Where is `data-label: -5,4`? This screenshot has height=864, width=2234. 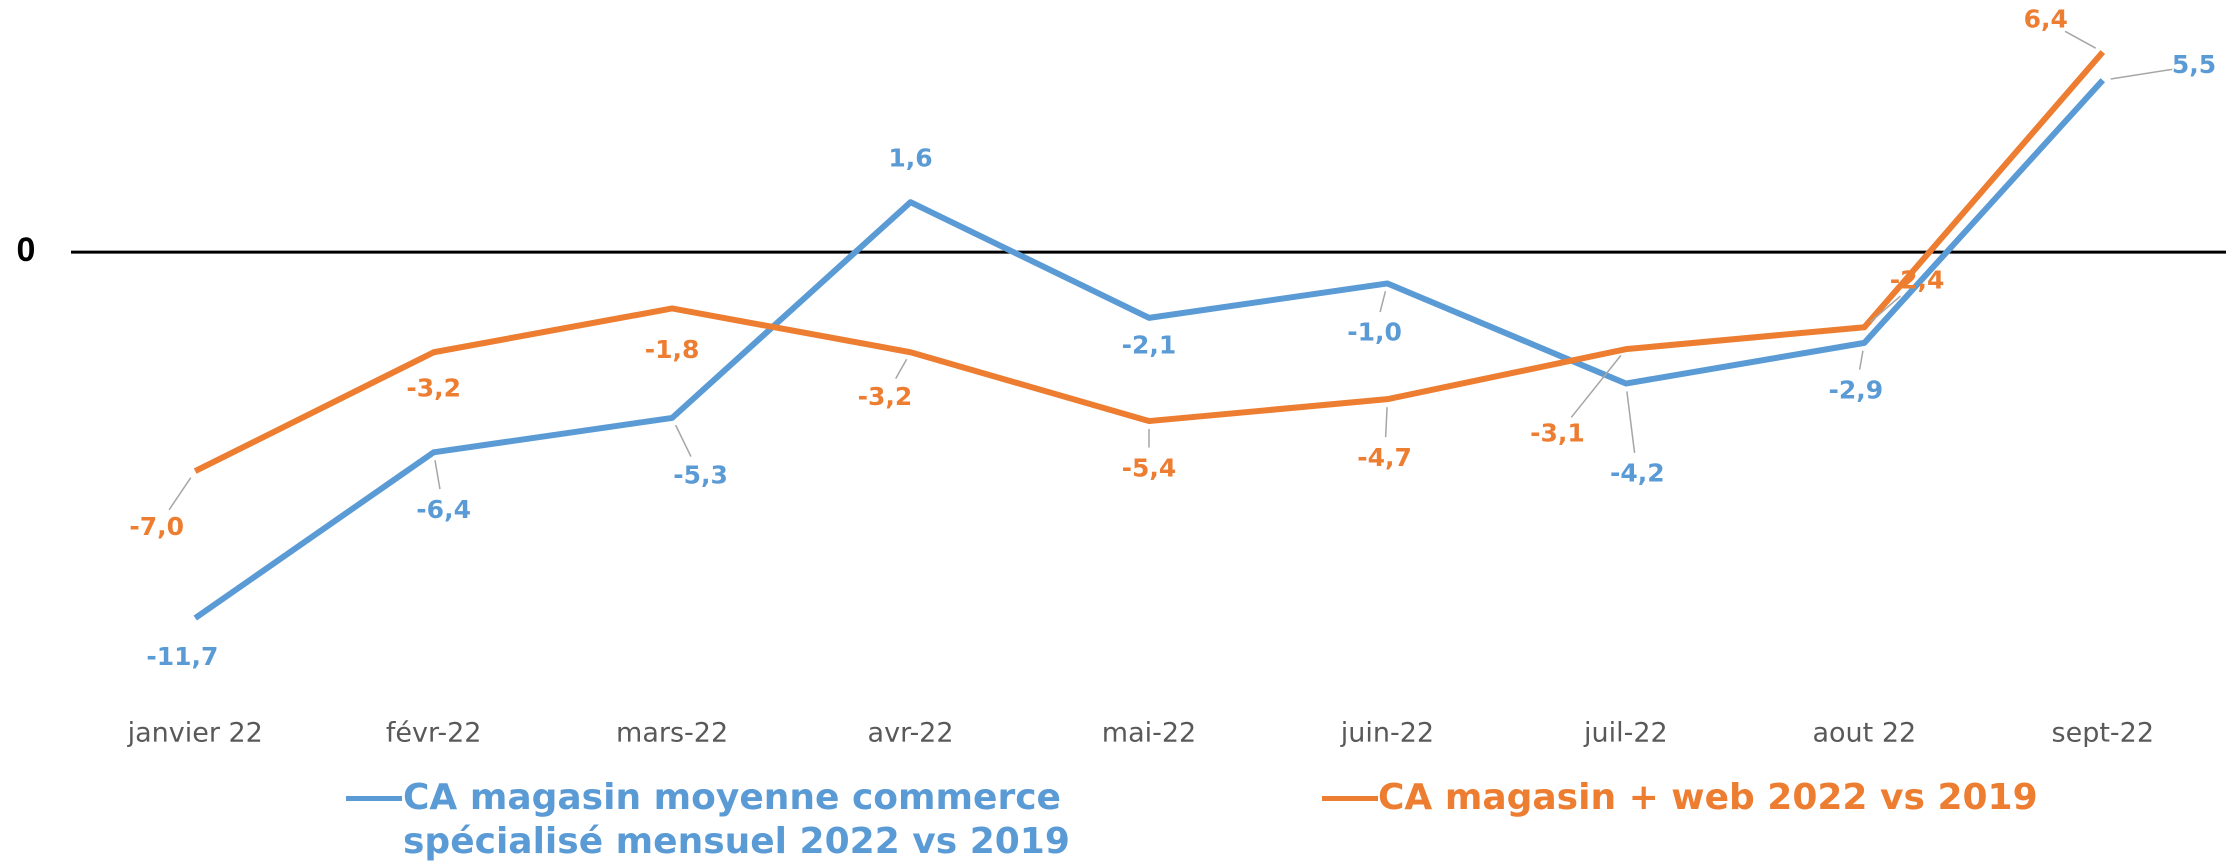
data-label: -5,4 is located at coordinates (1149, 468).